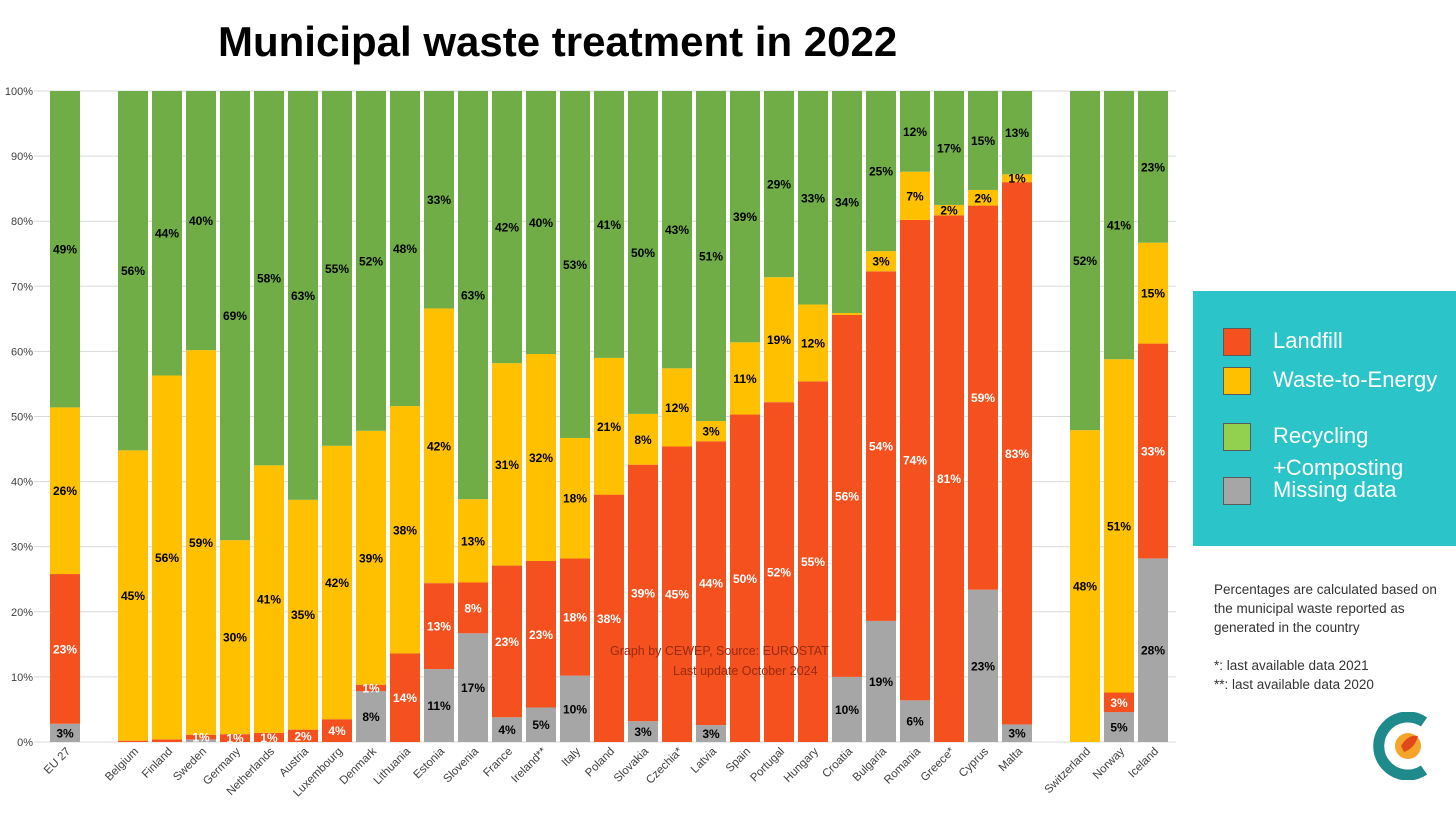 The width and height of the screenshot is (1456, 813). What do you see at coordinates (902, 765) in the screenshot?
I see `x-tick-label: Romania` at bounding box center [902, 765].